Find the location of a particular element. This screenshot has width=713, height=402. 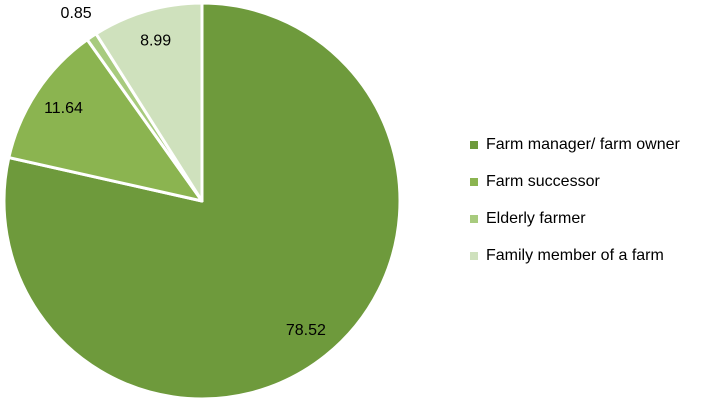

legend-label: Elderly farmer is located at coordinates (536, 218).